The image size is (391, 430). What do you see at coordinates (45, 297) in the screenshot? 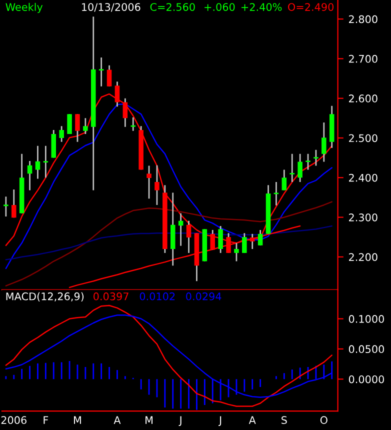
I see `chart-title: MACD(12,26,9)` at bounding box center [45, 297].